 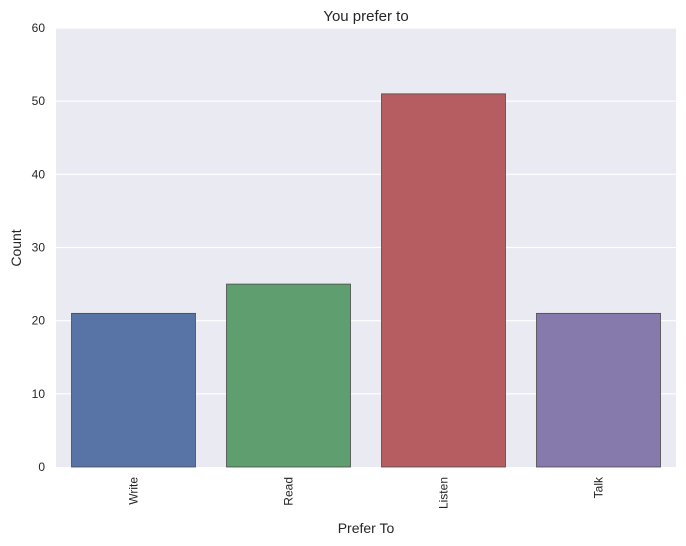 I want to click on y-tick-label: 20, so click(x=39, y=321).